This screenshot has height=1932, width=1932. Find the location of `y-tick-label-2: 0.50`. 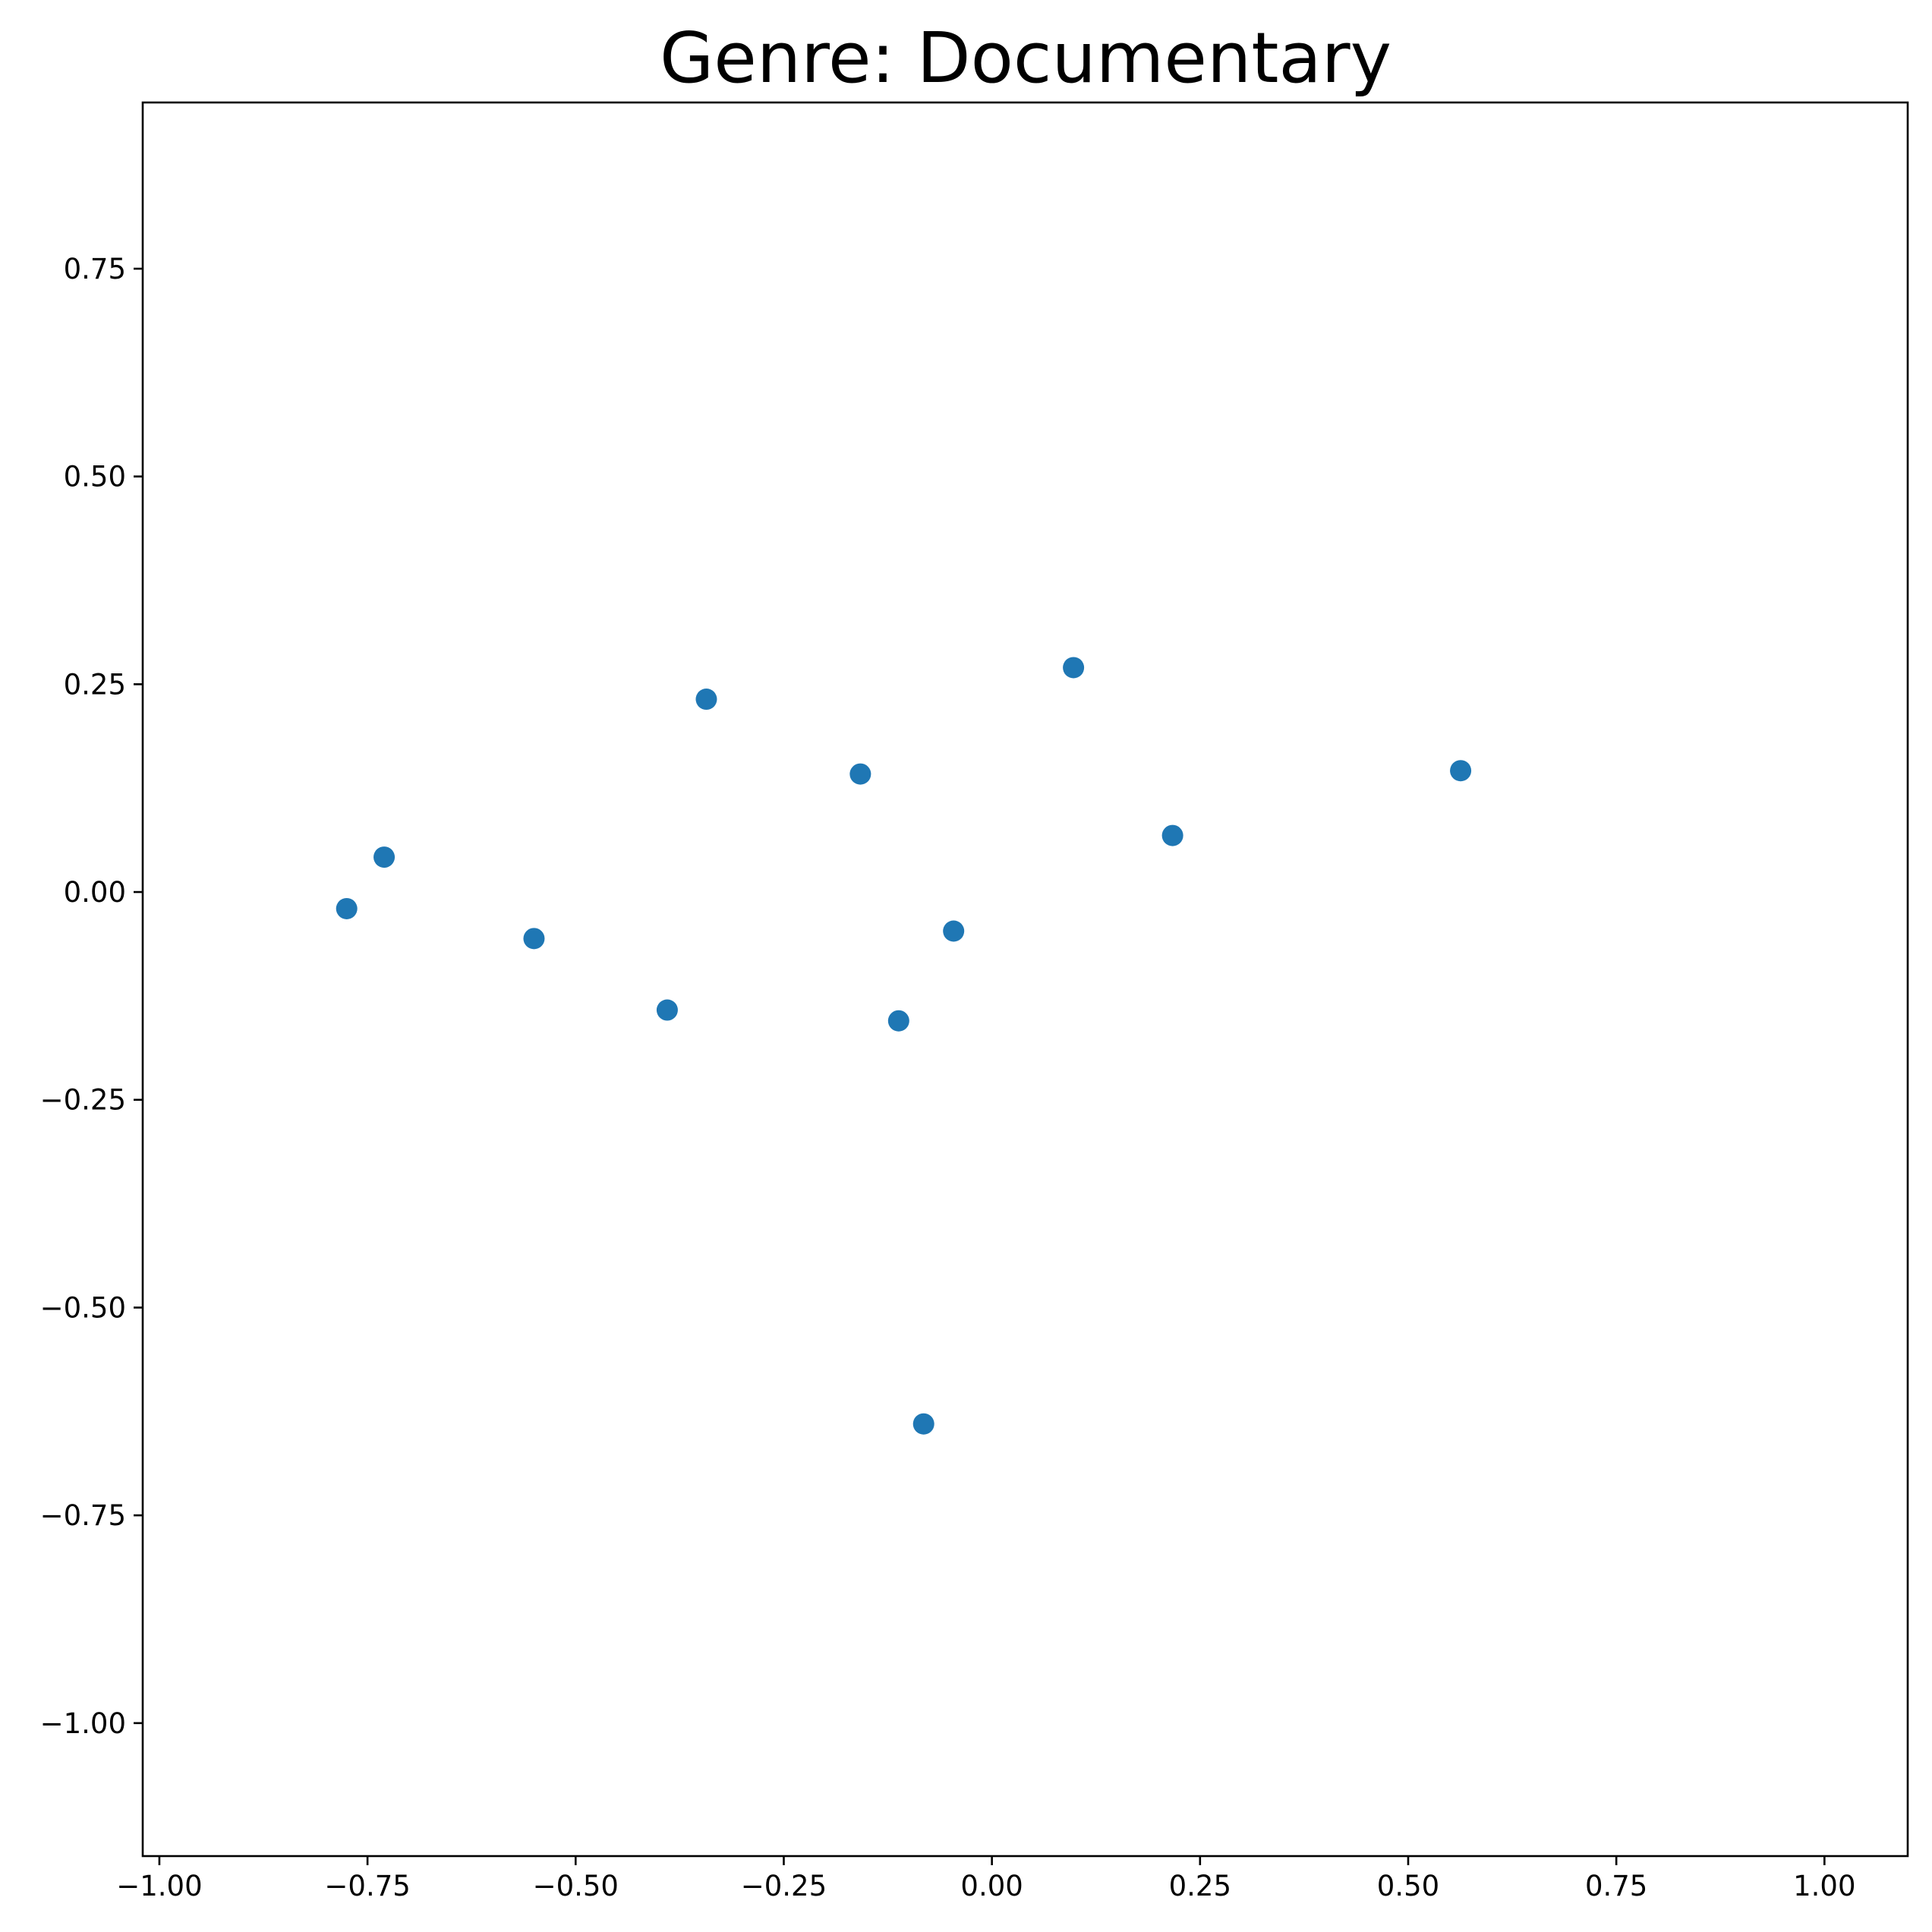

y-tick-label-2: 0.50 is located at coordinates (95, 477).